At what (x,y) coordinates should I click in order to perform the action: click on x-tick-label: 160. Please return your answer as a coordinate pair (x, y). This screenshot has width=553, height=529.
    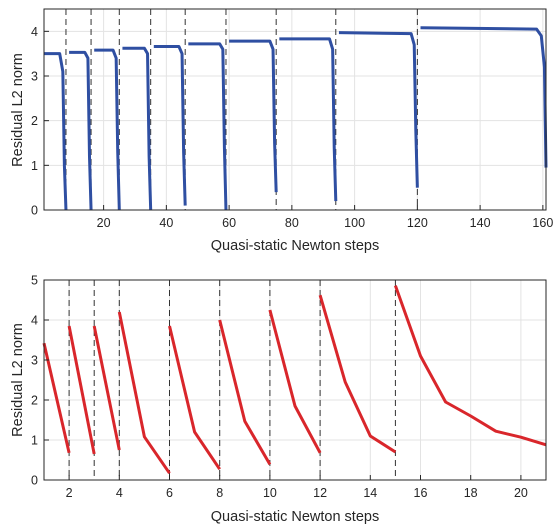
    Looking at the image, I should click on (542, 223).